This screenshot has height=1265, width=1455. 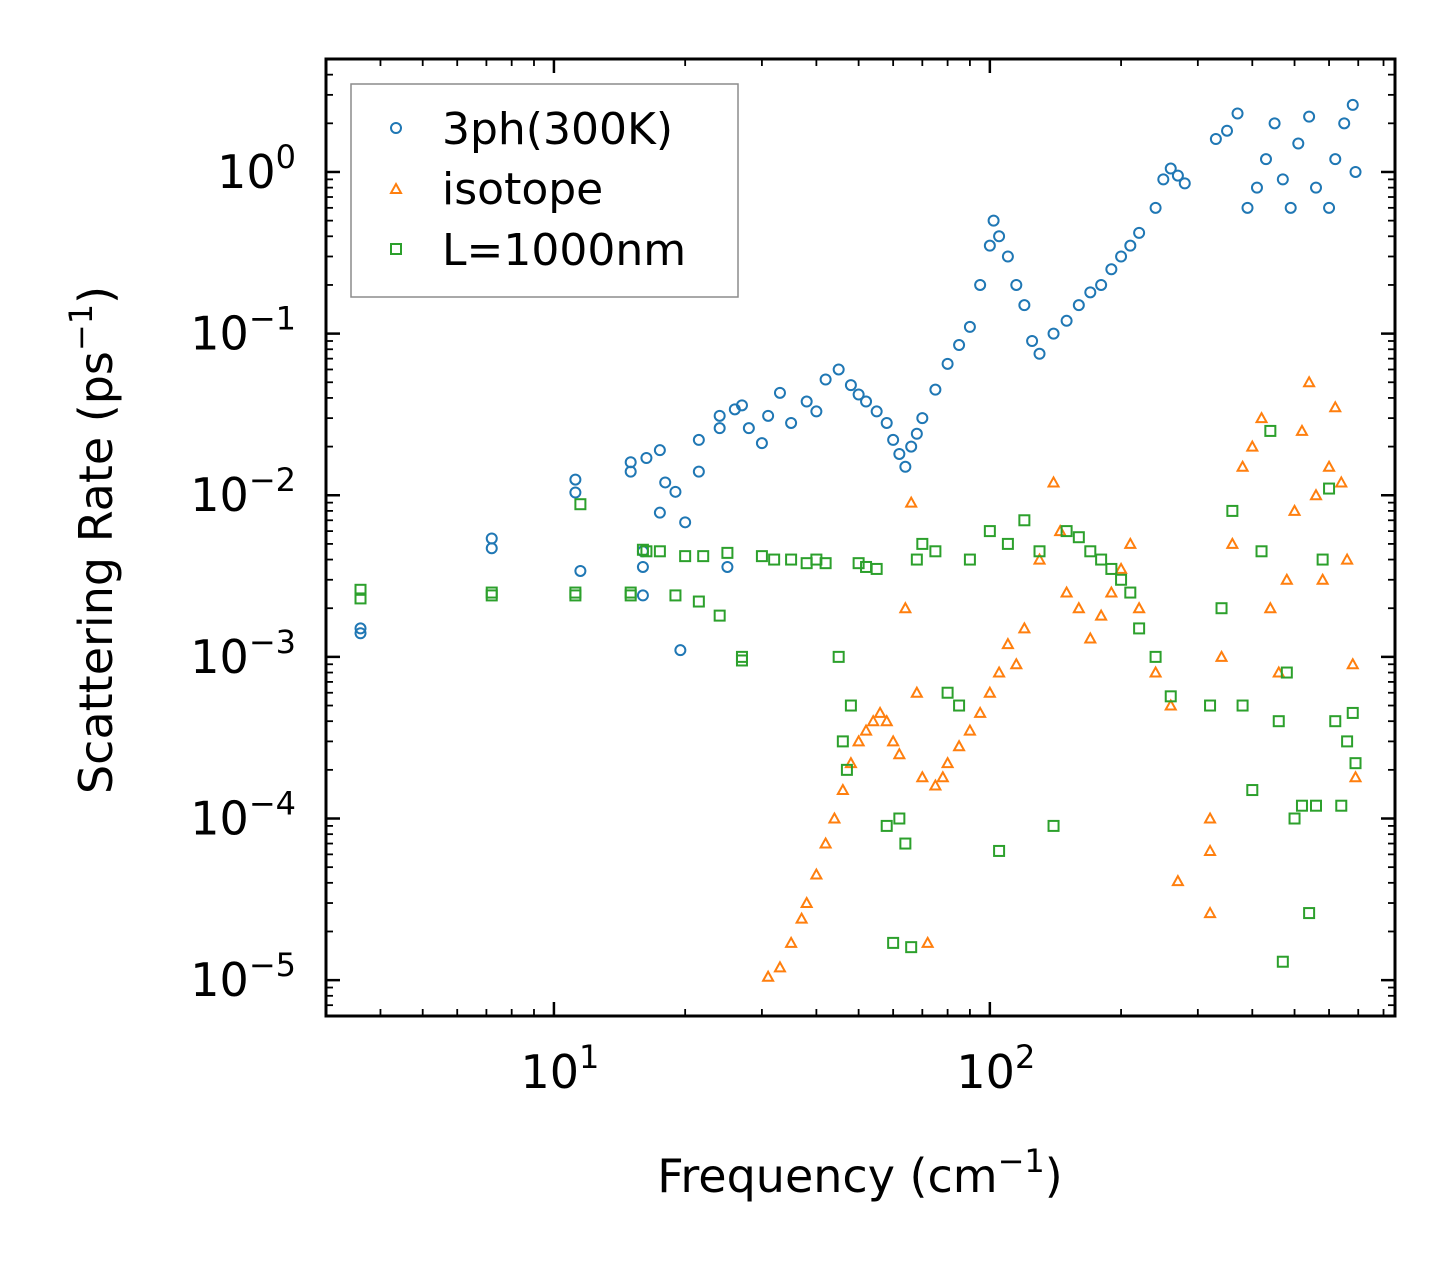 What do you see at coordinates (544, 190) in the screenshot?
I see `legend-box` at bounding box center [544, 190].